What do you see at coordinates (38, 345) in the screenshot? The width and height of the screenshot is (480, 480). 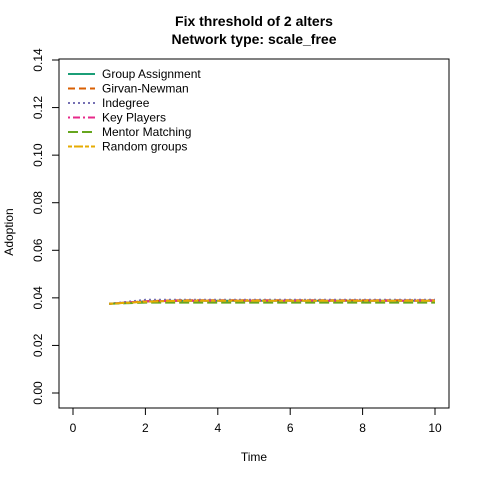 I see `y-tick-label: 0.02` at bounding box center [38, 345].